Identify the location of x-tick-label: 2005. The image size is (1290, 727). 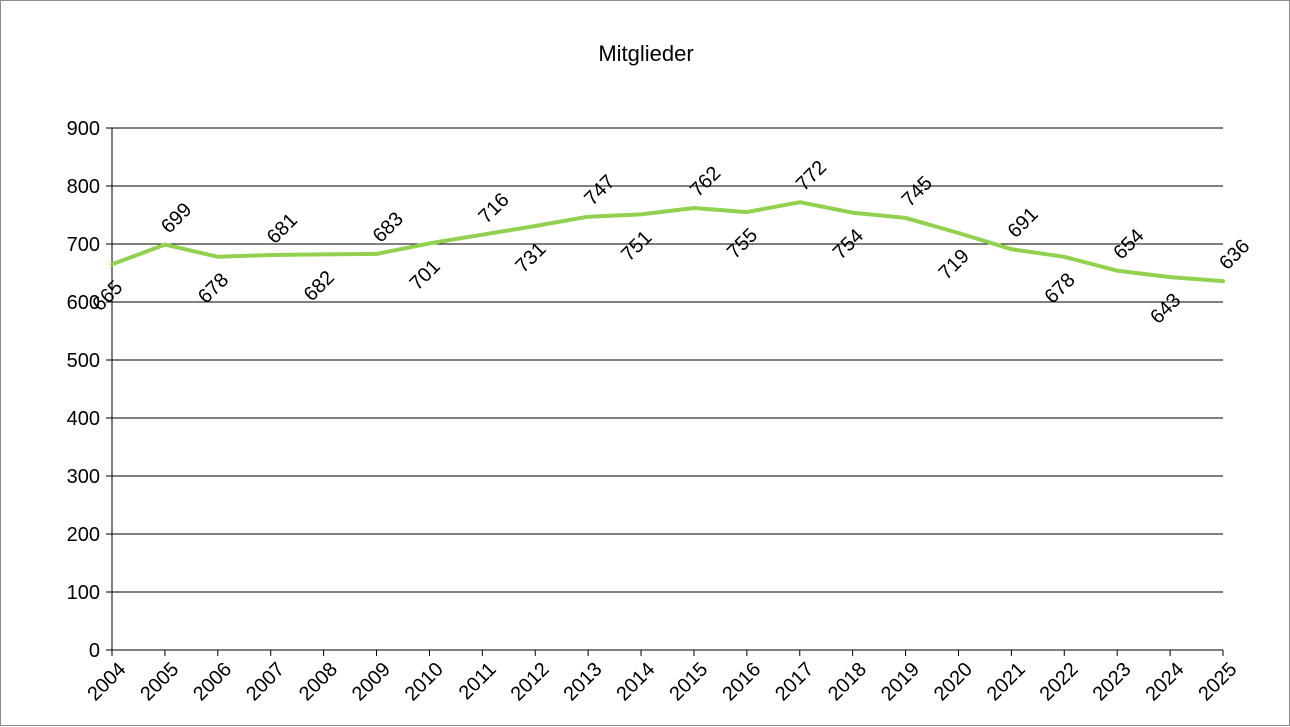
(159, 681).